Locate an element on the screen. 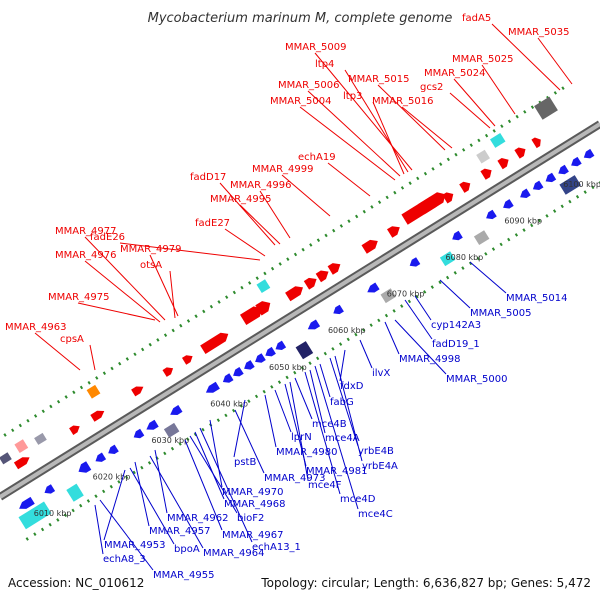  kbp-tick-label: 6010 kbp is located at coordinates (53, 513).